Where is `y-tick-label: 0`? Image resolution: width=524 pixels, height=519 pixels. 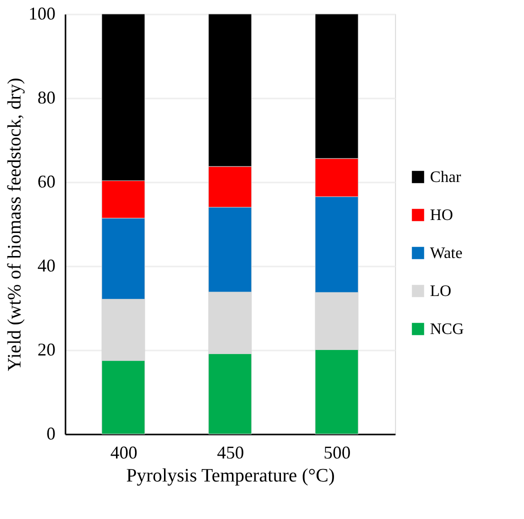 y-tick-label: 0 is located at coordinates (51, 434).